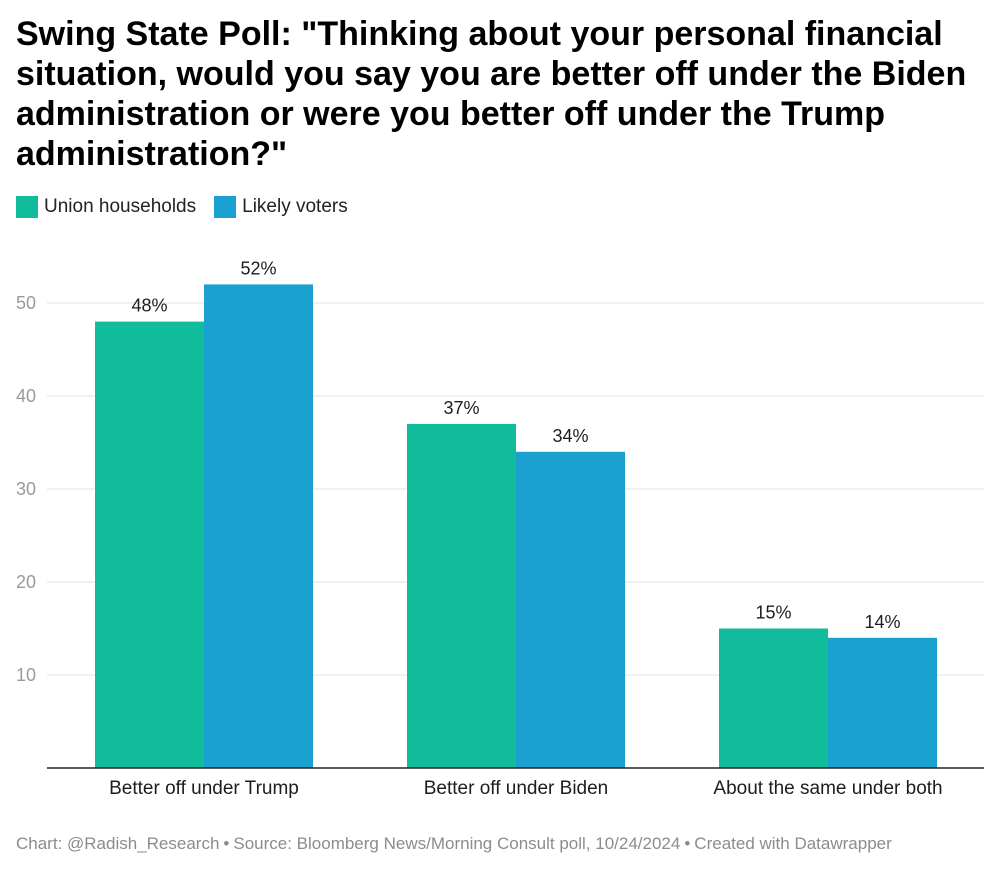 This screenshot has height=874, width=1000. Describe the element at coordinates (570, 436) in the screenshot. I see `data-label-likely-voters-1: 34%` at that location.